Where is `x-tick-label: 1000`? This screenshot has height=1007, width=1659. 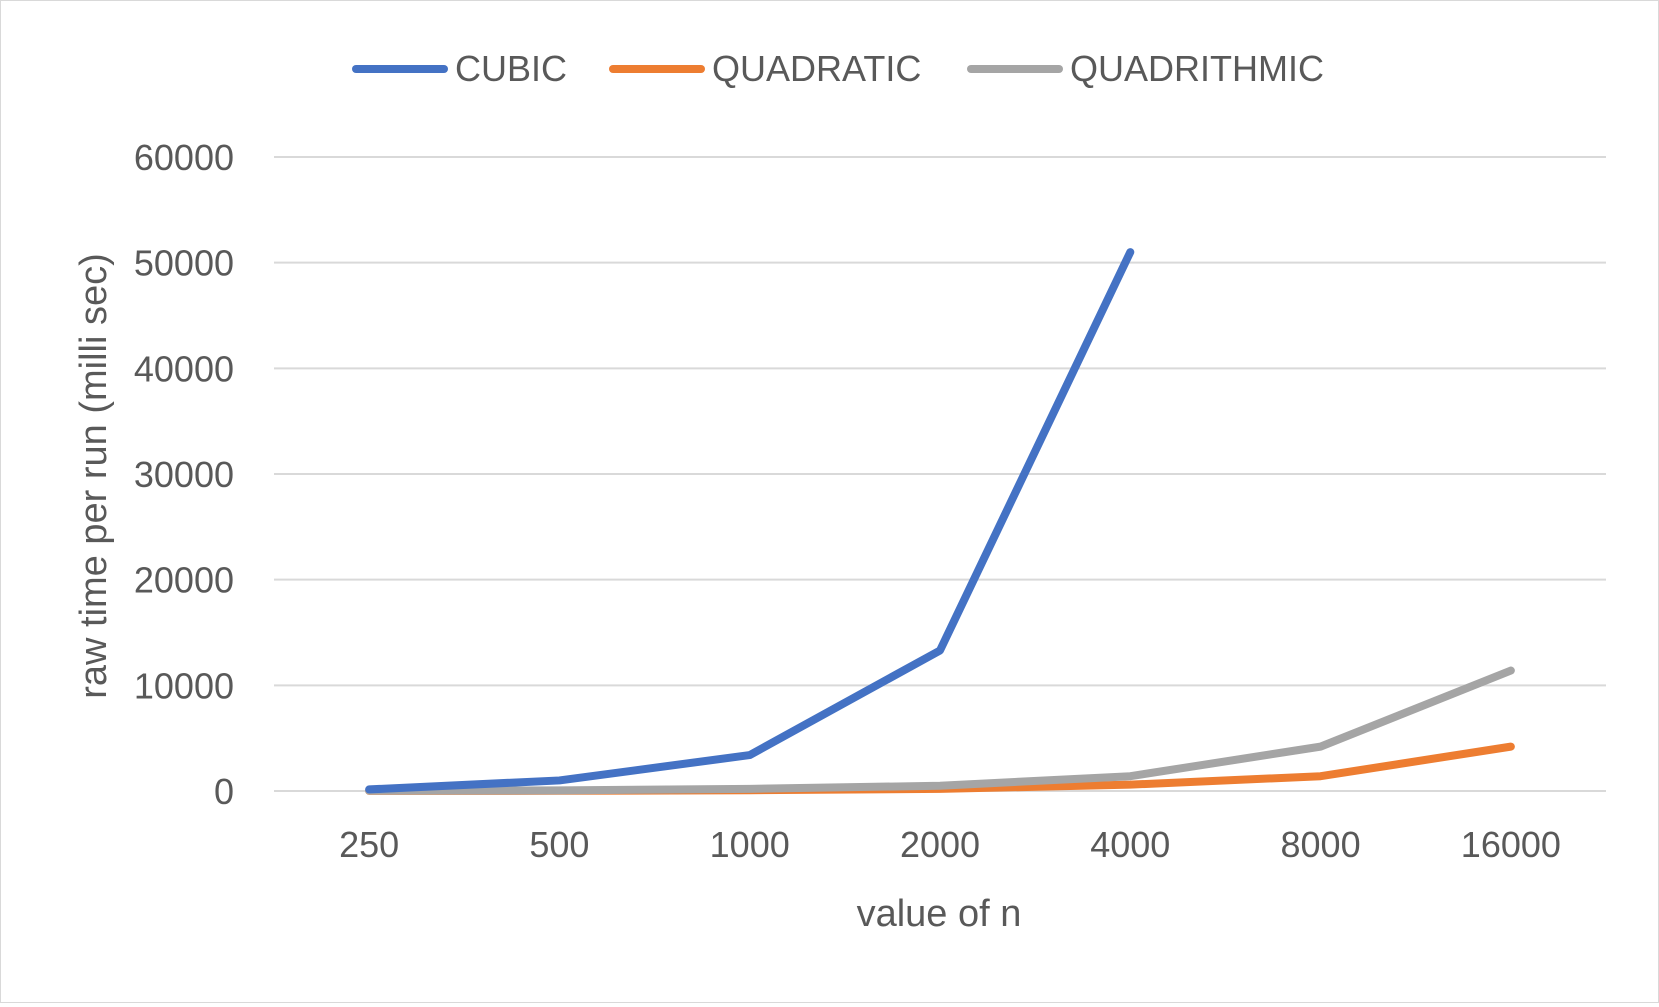
x-tick-label: 1000 is located at coordinates (750, 844).